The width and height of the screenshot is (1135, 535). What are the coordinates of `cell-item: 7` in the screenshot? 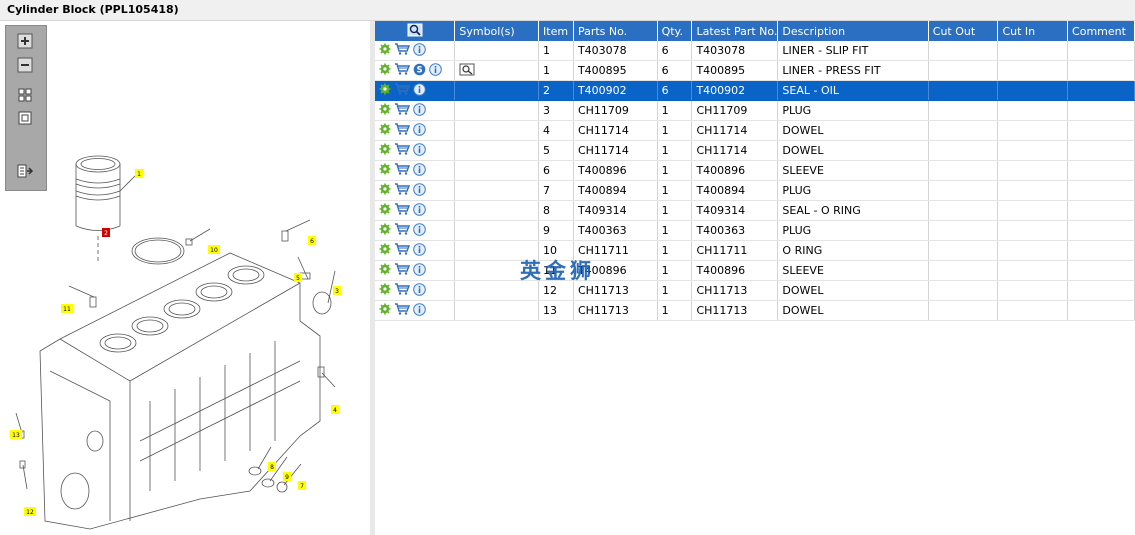 It's located at (556, 190).